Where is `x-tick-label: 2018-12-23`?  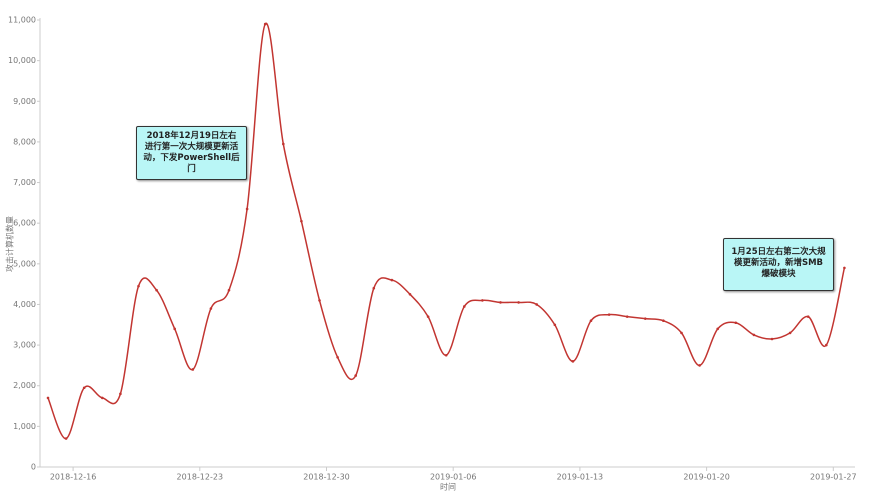 x-tick-label: 2018-12-23 is located at coordinates (200, 477).